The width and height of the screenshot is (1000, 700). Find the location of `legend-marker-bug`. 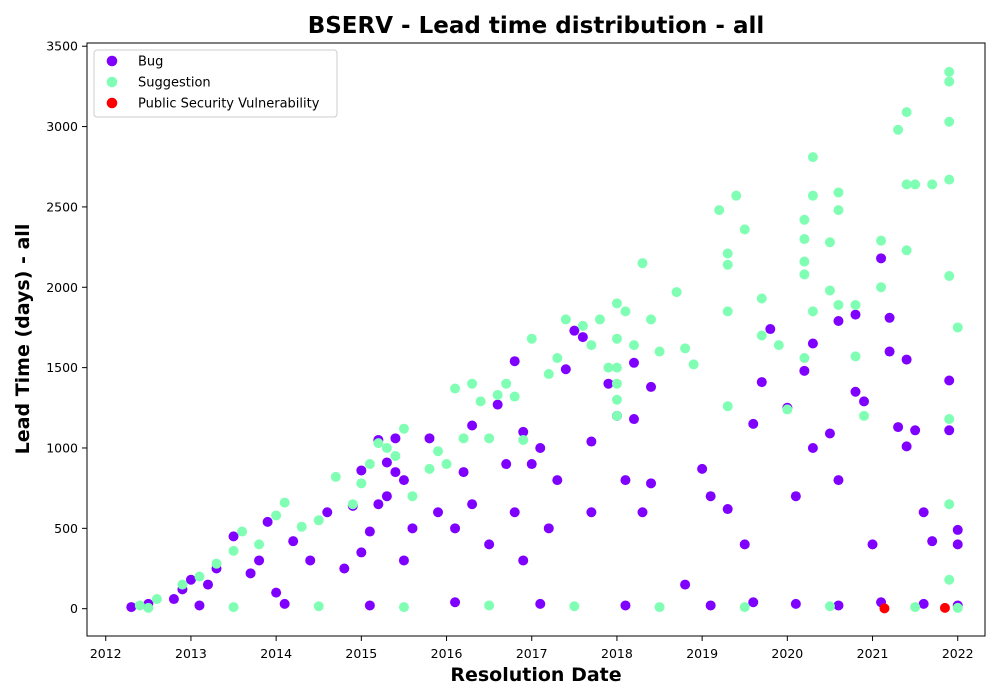

legend-marker-bug is located at coordinates (112, 61).